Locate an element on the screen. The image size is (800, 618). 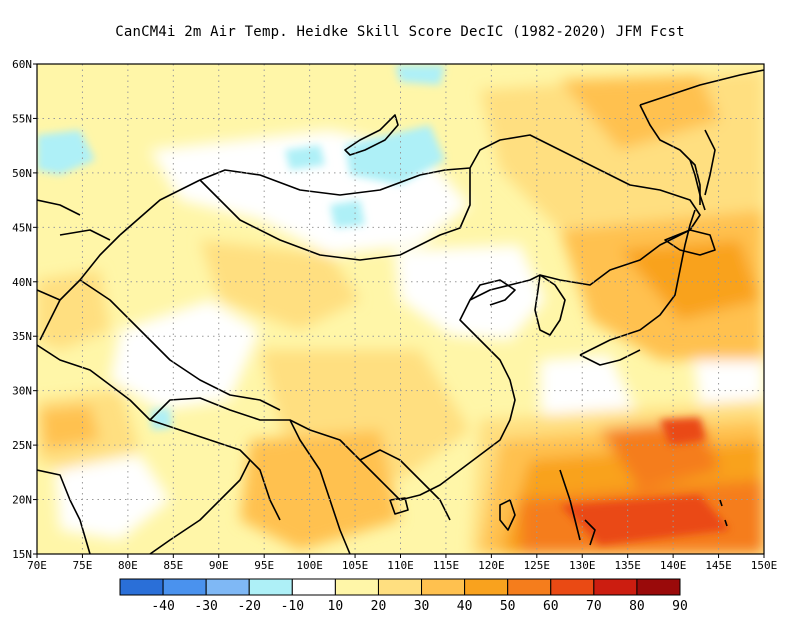
latitude-labels: 60N 55N 50N 45N 40N 35N 30N 25N 20N 15N is located at coordinates (22, 309).